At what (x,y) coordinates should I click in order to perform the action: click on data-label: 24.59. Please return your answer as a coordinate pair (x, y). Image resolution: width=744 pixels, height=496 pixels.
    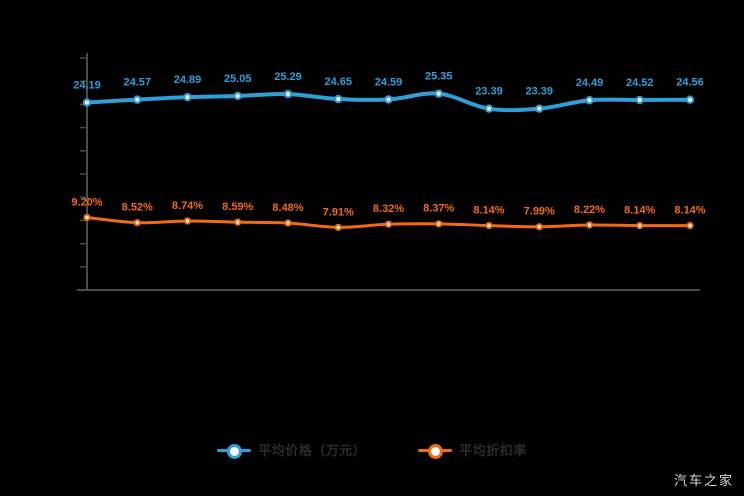
    Looking at the image, I should click on (389, 82).